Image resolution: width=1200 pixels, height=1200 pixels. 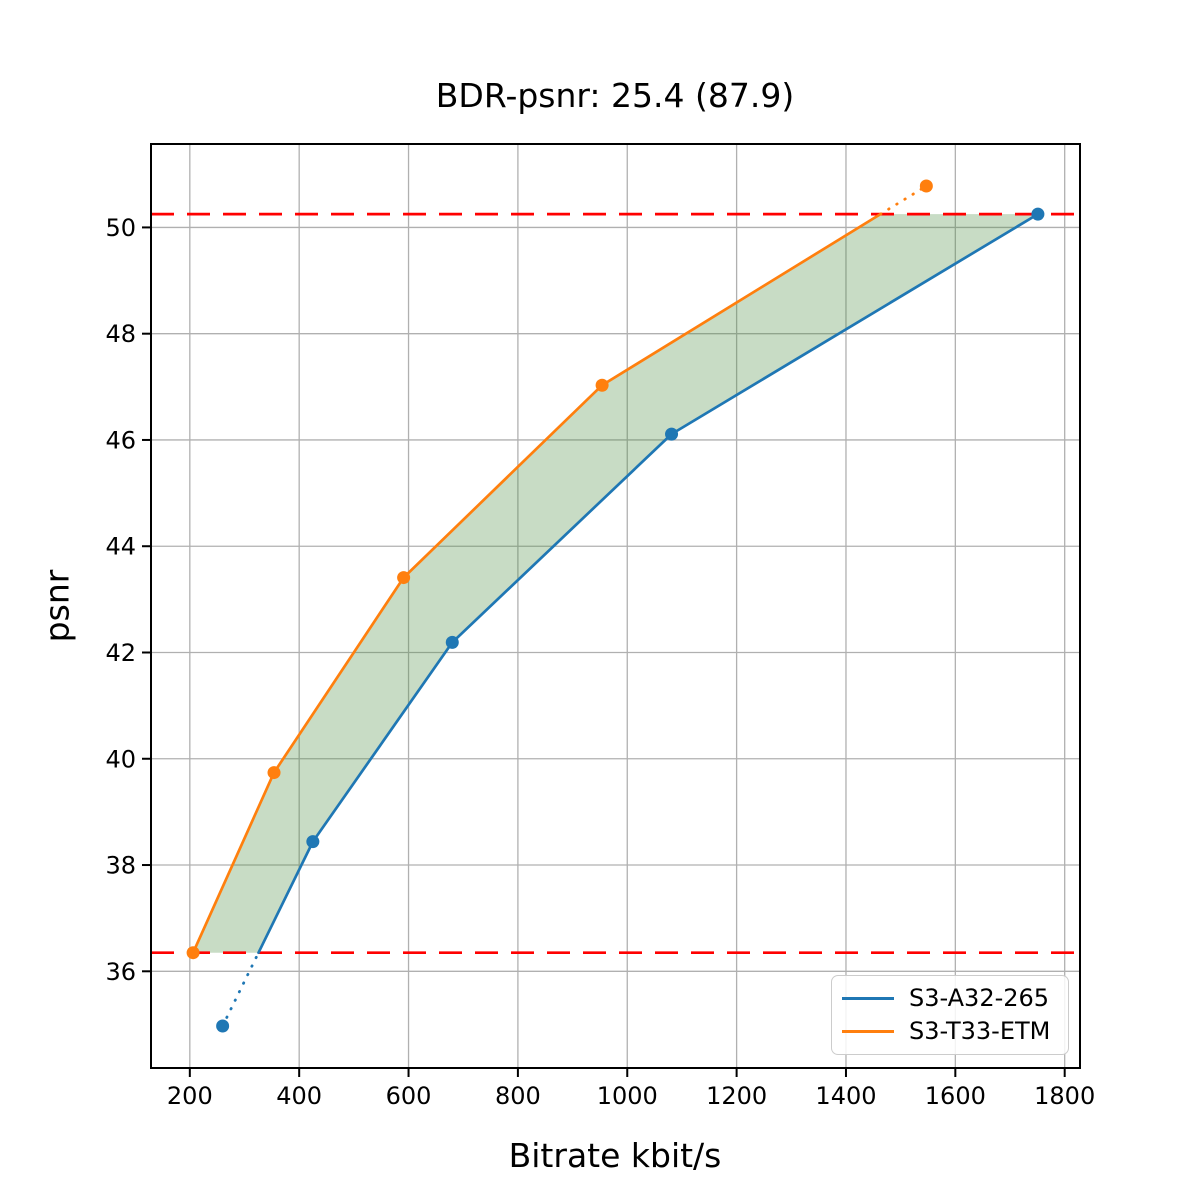 I want to click on legend: S3-A32-265 S3-T33-ETM, so click(x=950, y=1015).